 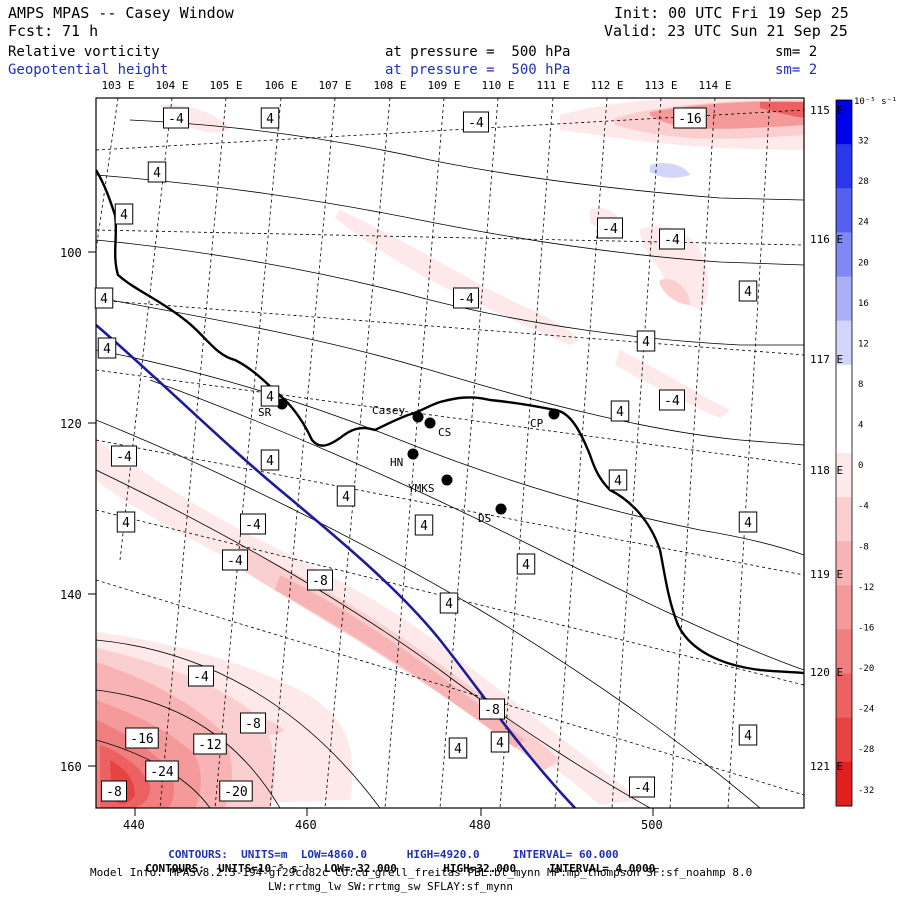 What do you see at coordinates (863, 263) in the screenshot?
I see `colorbar-tick-label: 20` at bounding box center [863, 263].